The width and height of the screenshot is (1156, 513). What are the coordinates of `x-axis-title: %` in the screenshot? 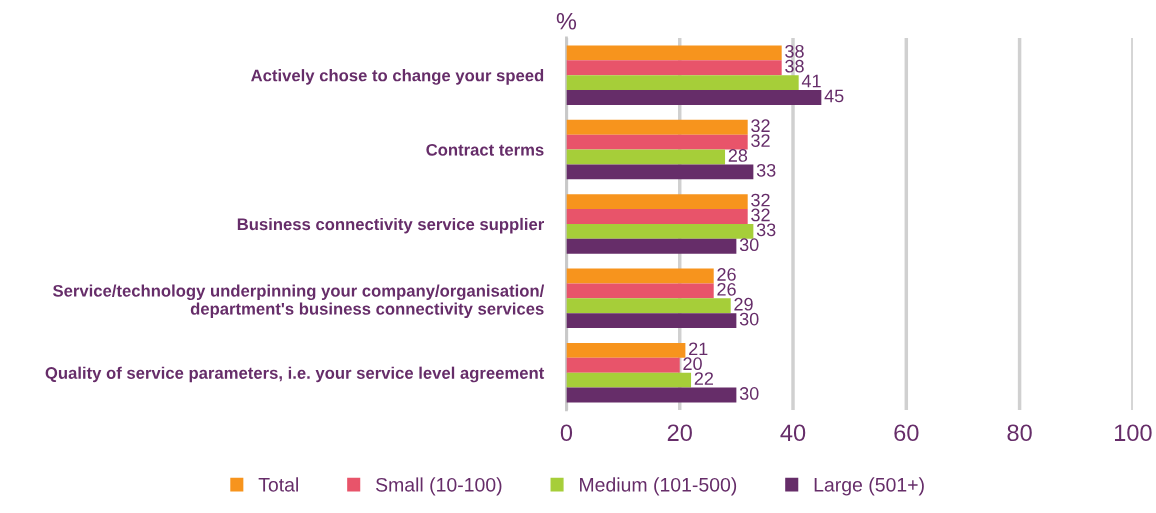 It's located at (566, 21).